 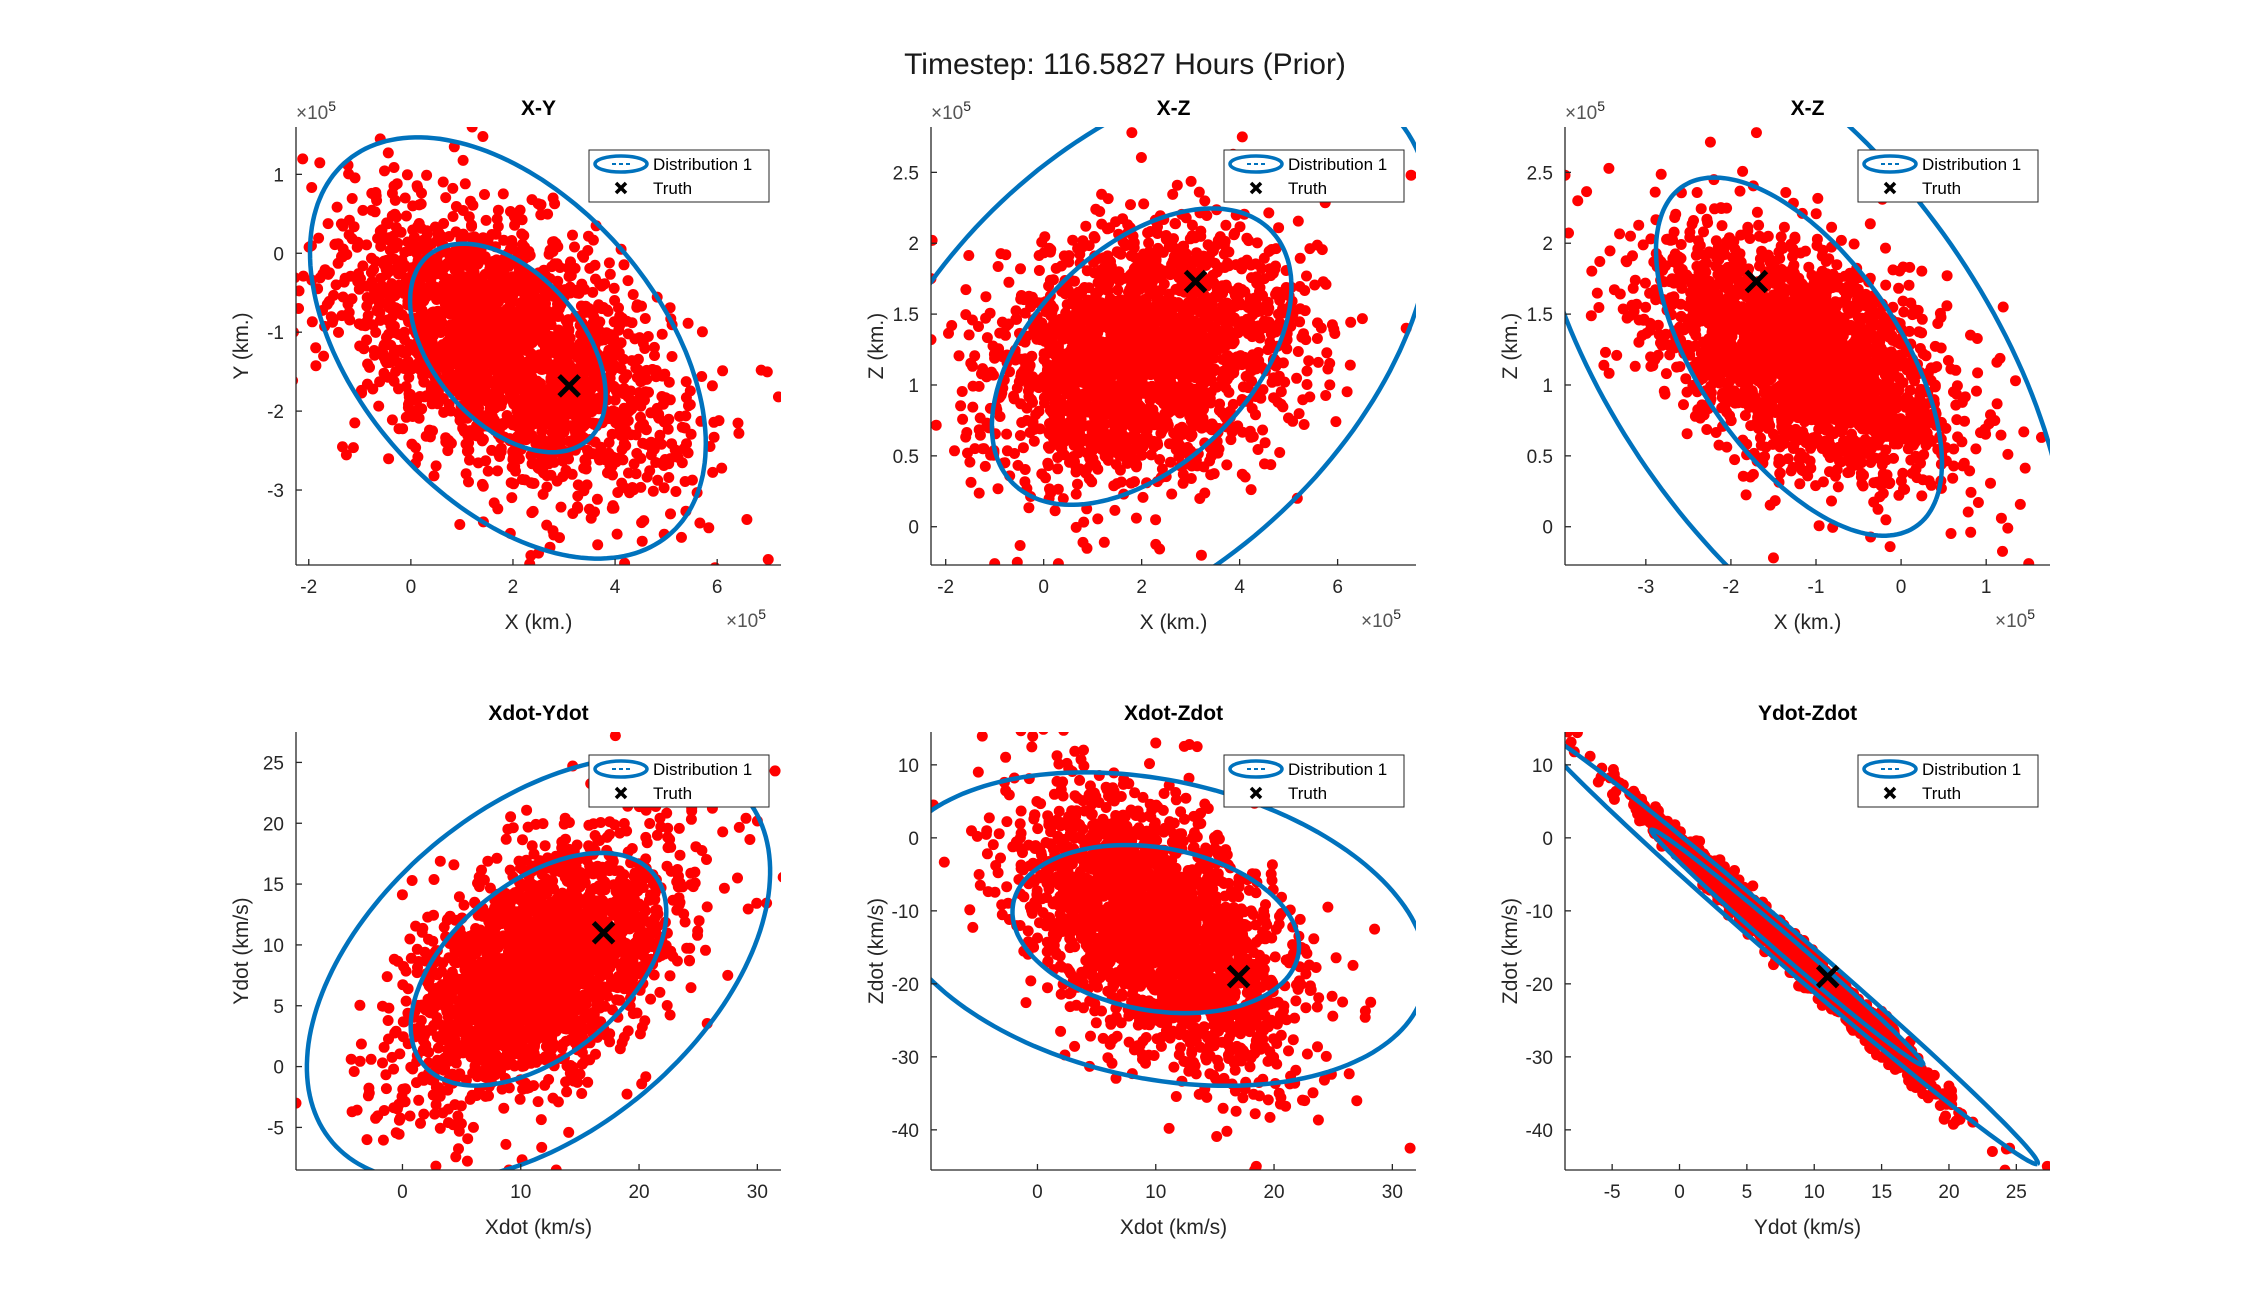 What do you see at coordinates (1256, 188) in the screenshot?
I see `legend-truth-icon` at bounding box center [1256, 188].